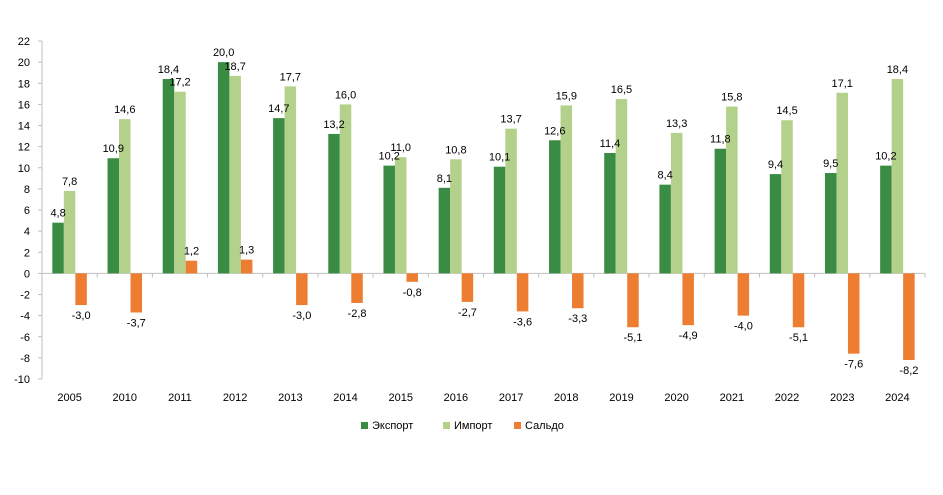 Image resolution: width=943 pixels, height=495 pixels. I want to click on bar-Сальдо-2010, so click(136, 293).